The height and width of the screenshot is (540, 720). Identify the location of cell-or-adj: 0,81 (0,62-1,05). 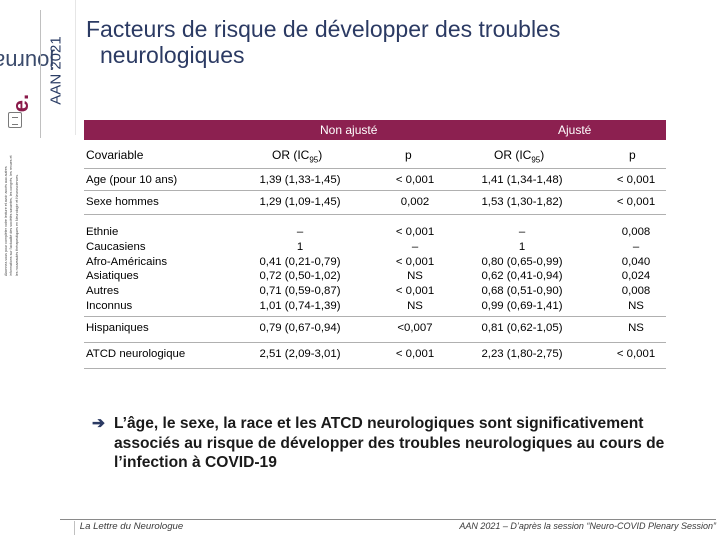
(522, 328).